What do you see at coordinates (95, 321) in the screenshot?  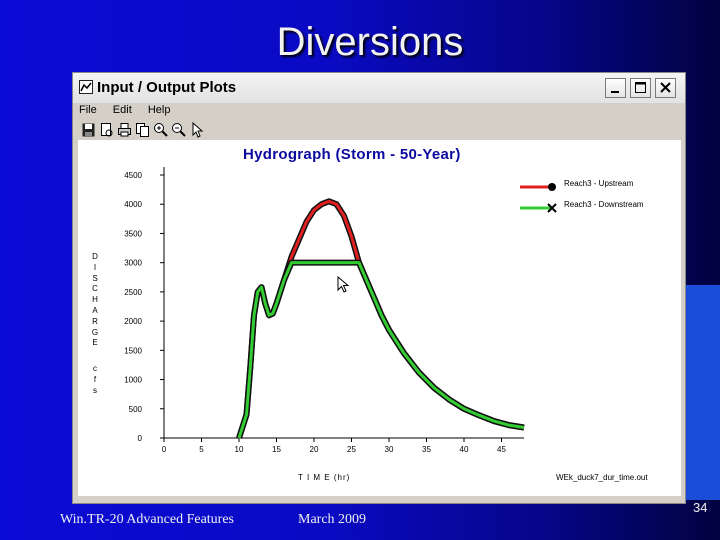 I see `y-axis-label-letter: R` at bounding box center [95, 321].